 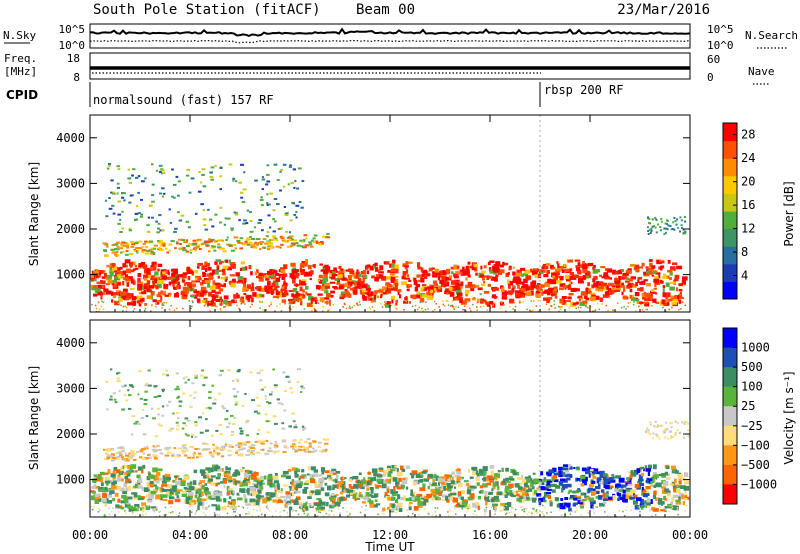 I want to click on colorbar-tick: 500, so click(x=752, y=367).